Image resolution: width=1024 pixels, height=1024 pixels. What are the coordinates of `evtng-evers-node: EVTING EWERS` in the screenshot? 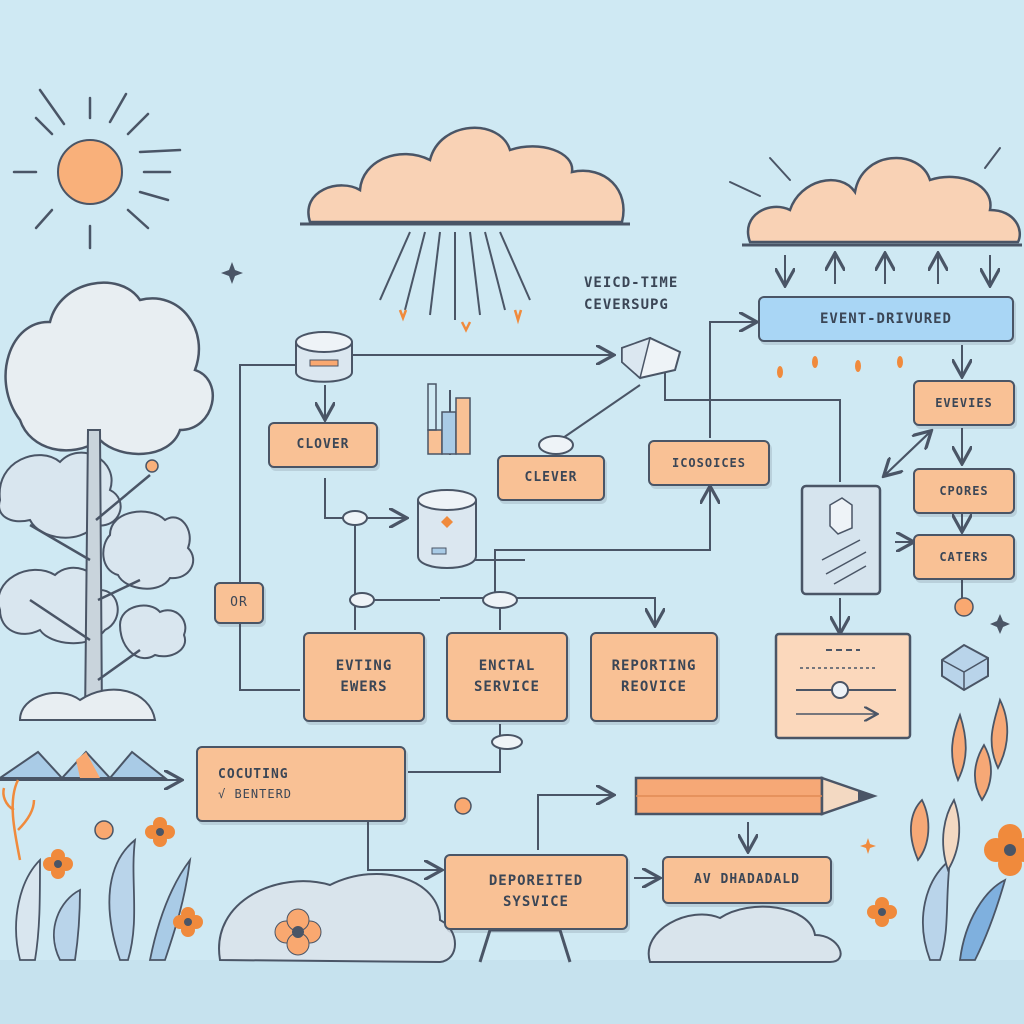 It's located at (364, 677).